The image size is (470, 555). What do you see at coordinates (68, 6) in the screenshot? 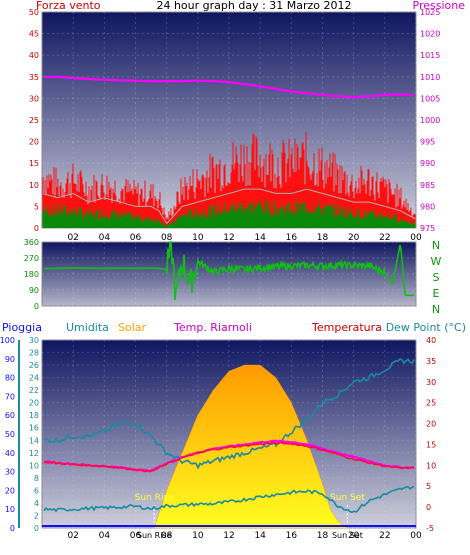
I see `wind-axis-title: Forza vento` at bounding box center [68, 6].